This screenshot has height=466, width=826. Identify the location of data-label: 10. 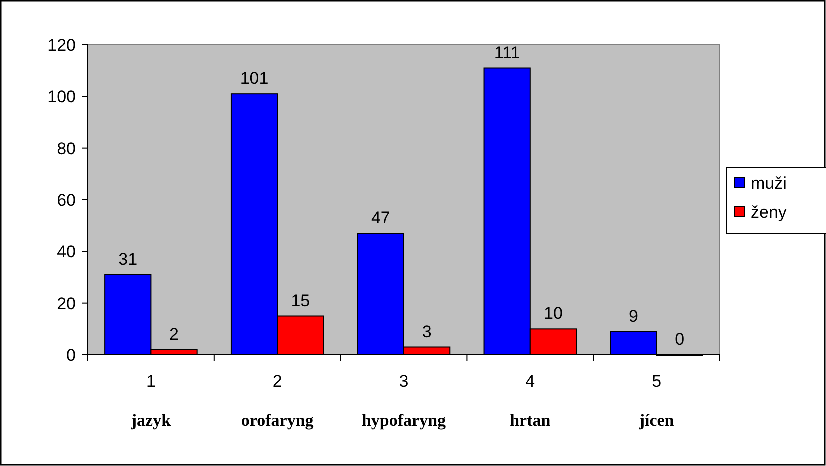
(553, 314).